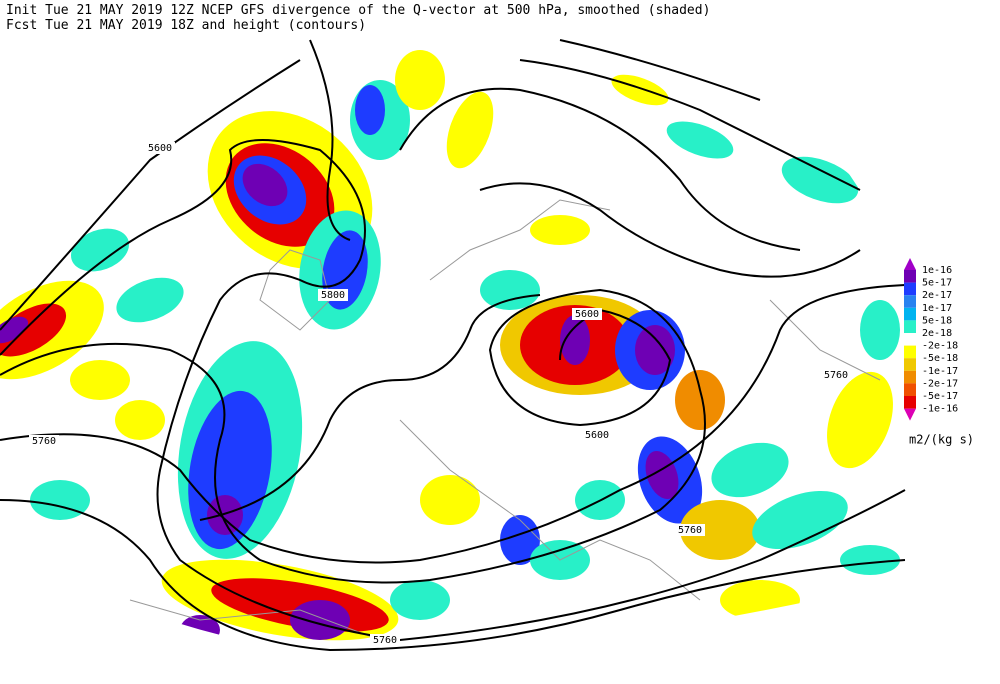 The height and width of the screenshot is (684, 1000). I want to click on legend-label: 2e-18, so click(937, 333).